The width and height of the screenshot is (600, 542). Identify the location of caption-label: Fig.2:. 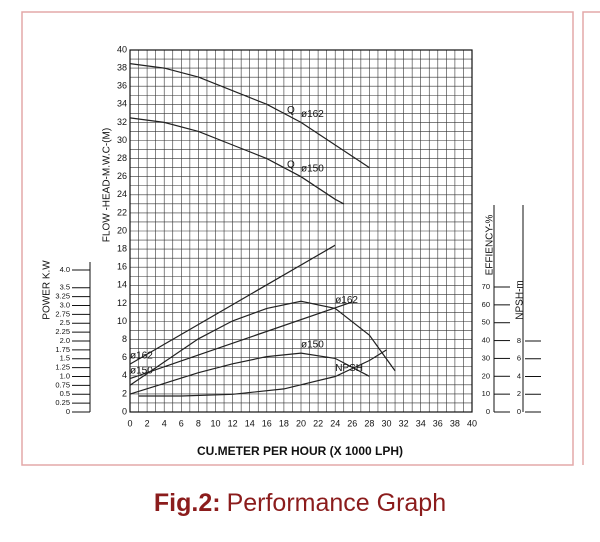
(187, 503).